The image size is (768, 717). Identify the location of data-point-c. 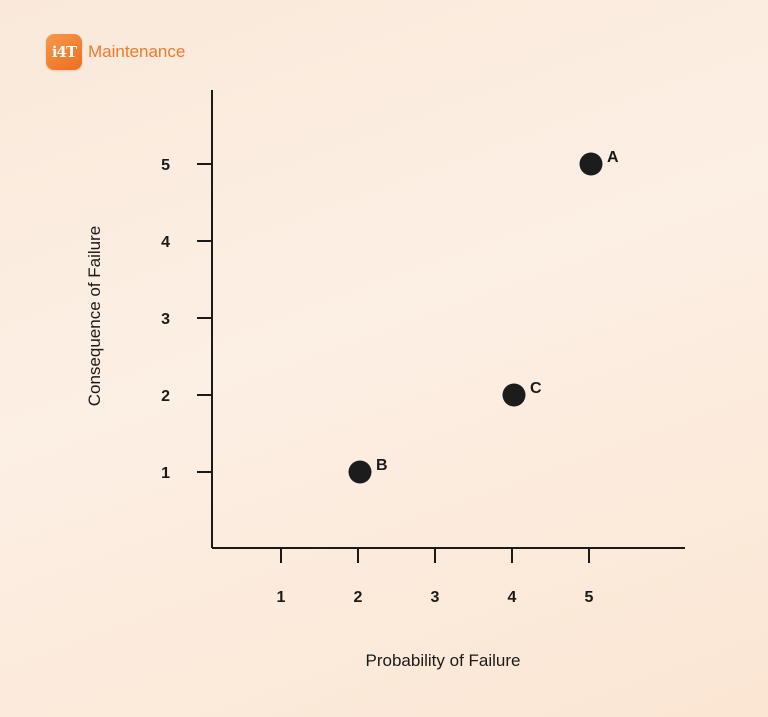
(514, 395).